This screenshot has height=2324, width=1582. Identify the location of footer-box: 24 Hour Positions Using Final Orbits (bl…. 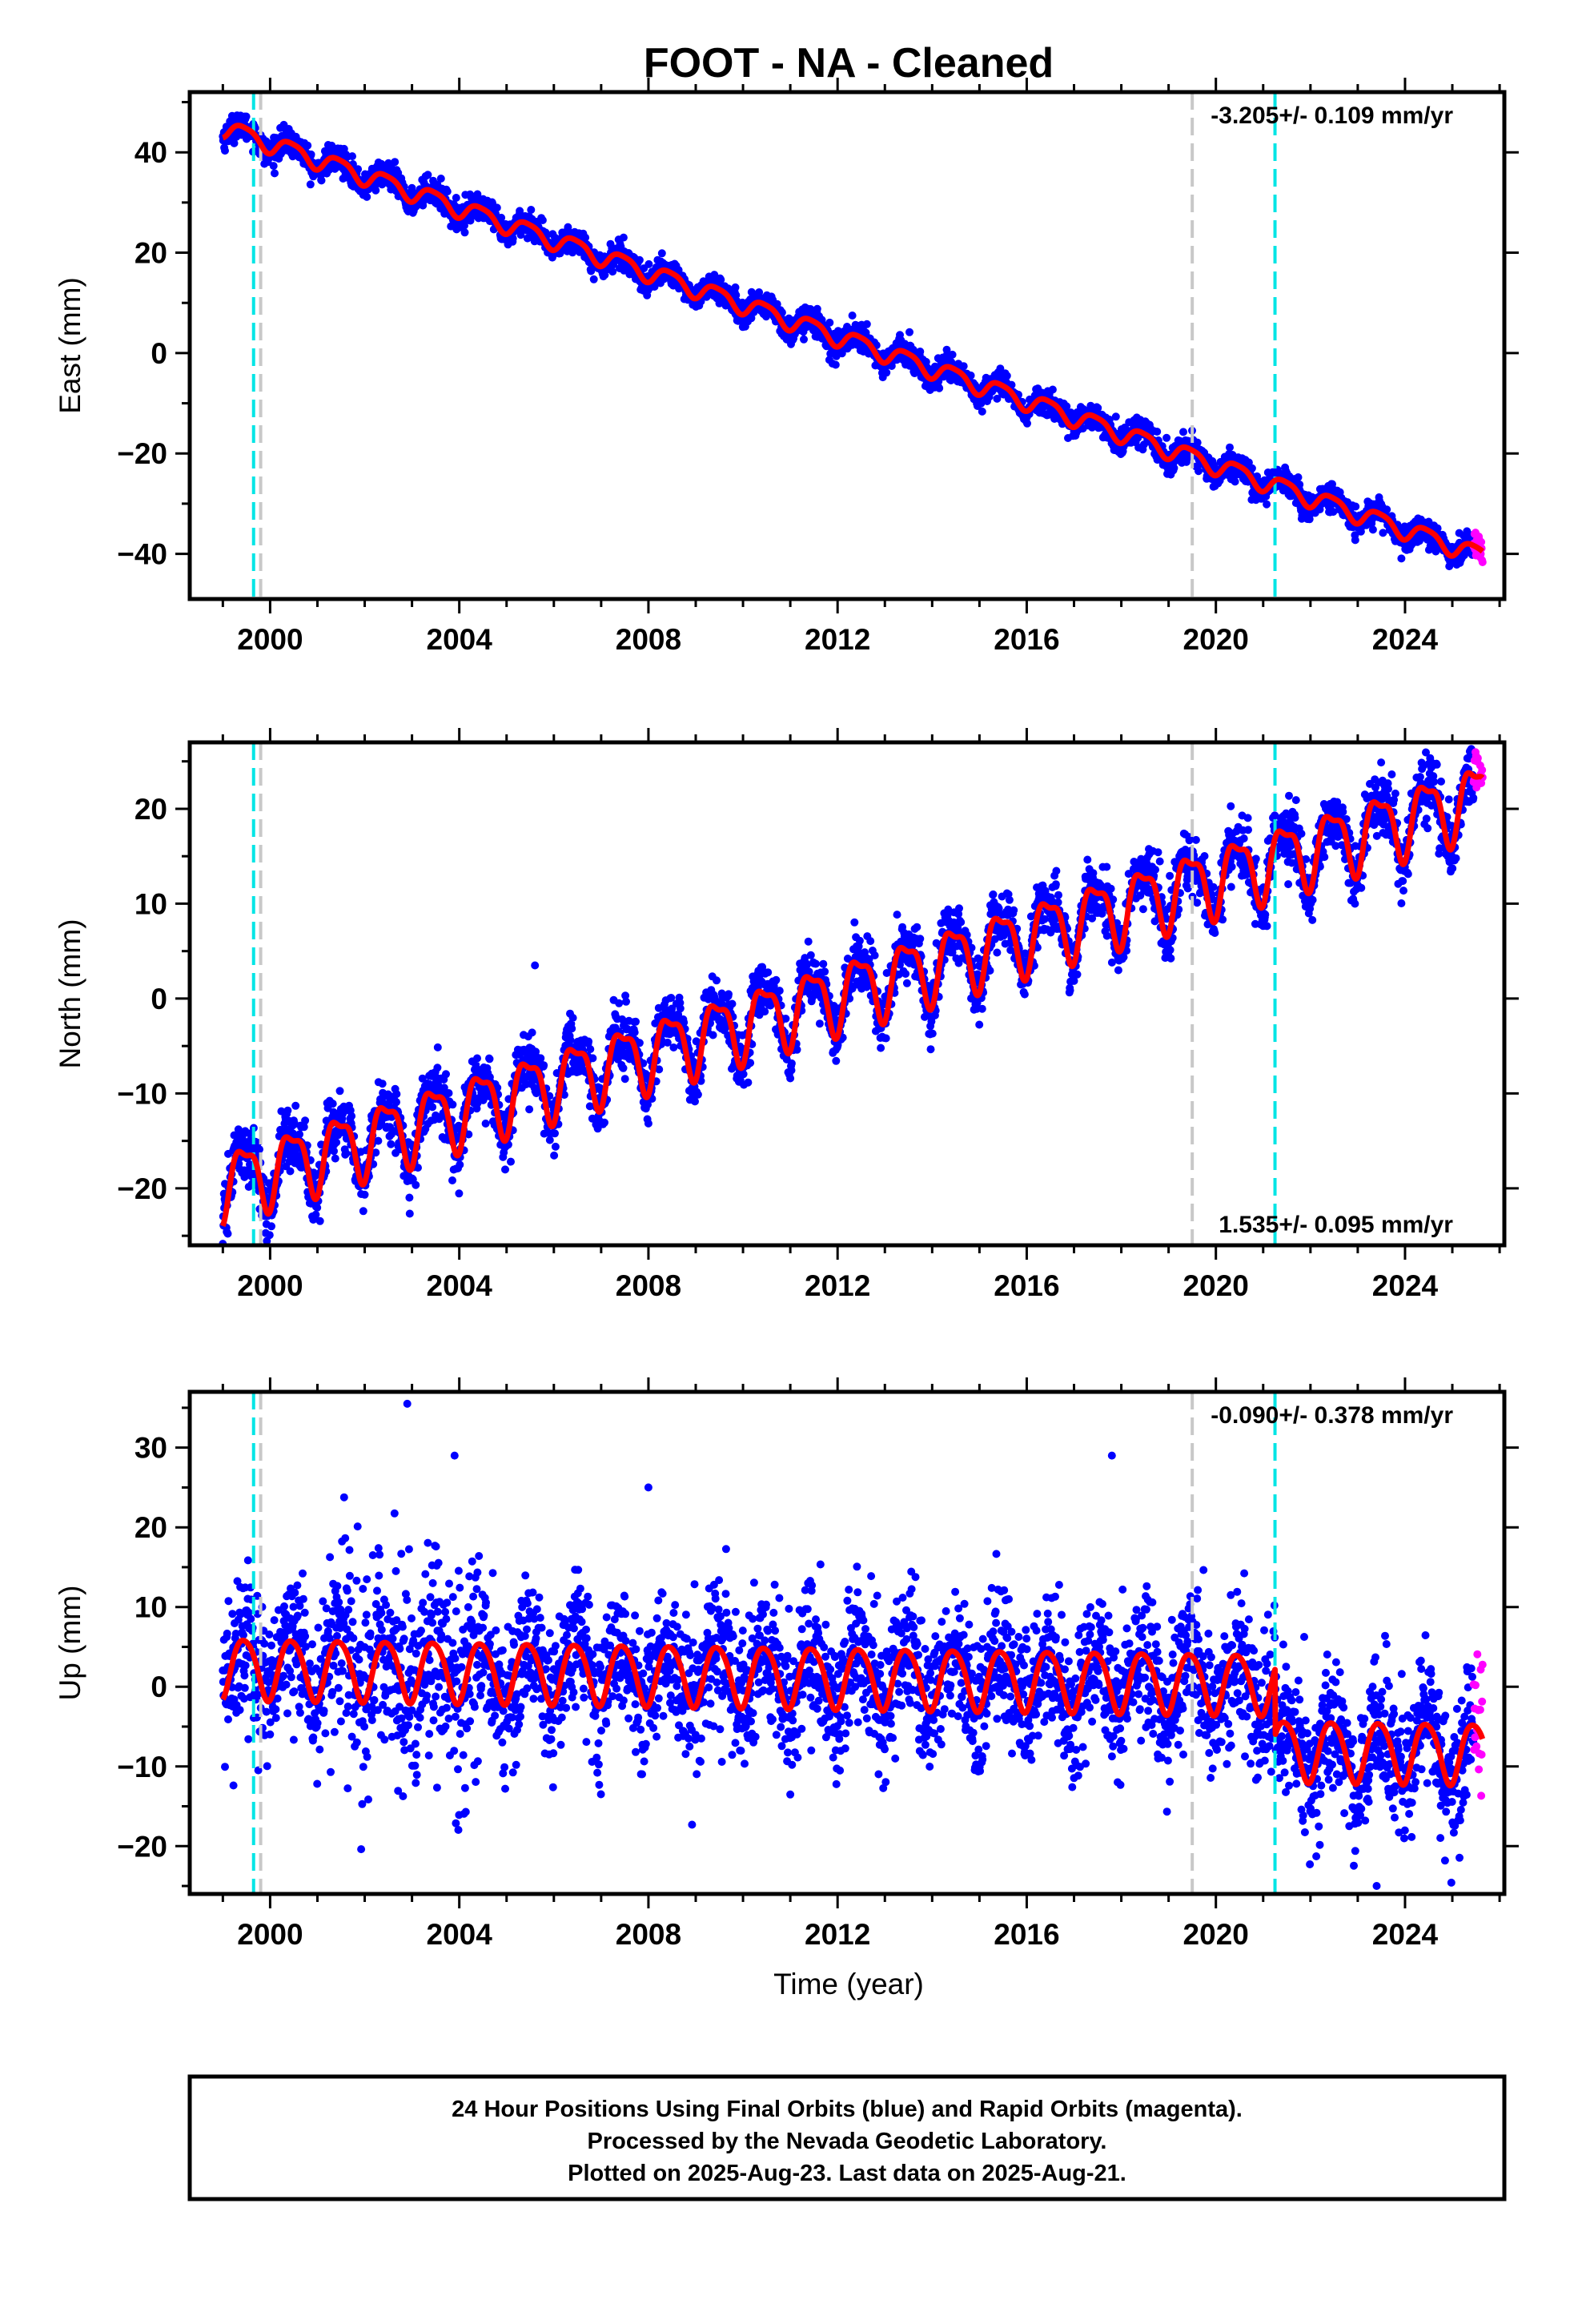
(847, 2137).